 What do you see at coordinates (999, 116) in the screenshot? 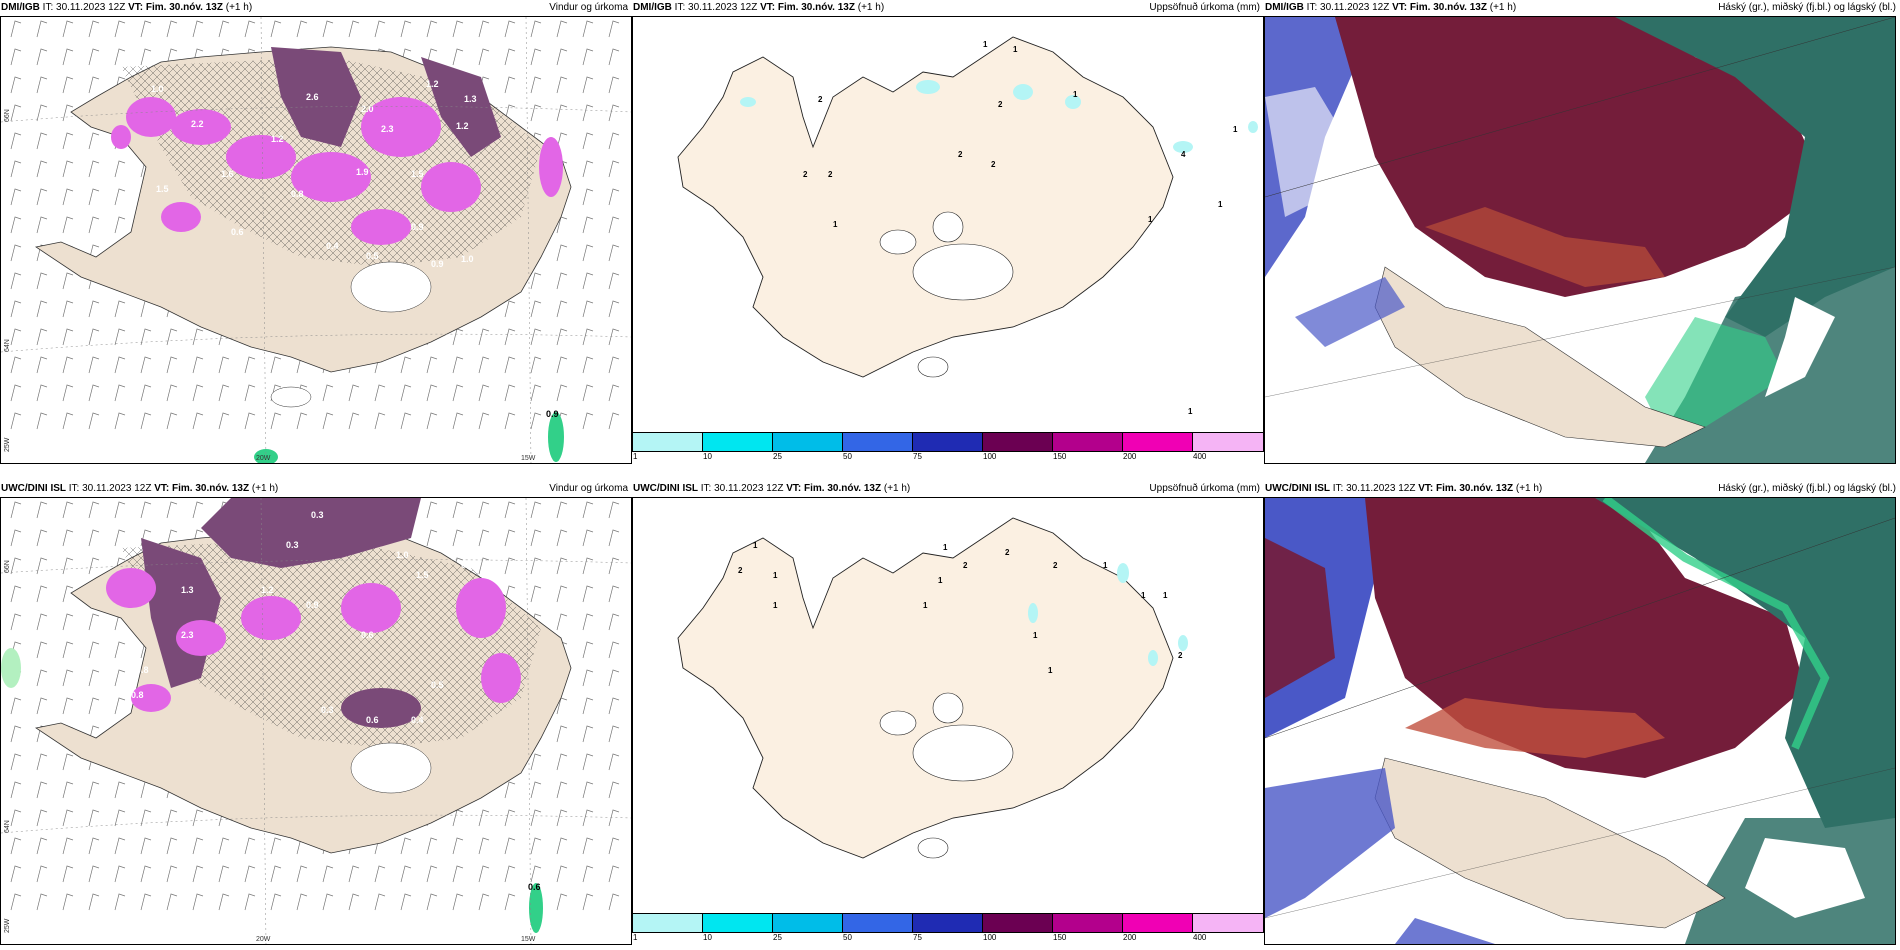
I see `accum-cyan-areas` at bounding box center [999, 116].